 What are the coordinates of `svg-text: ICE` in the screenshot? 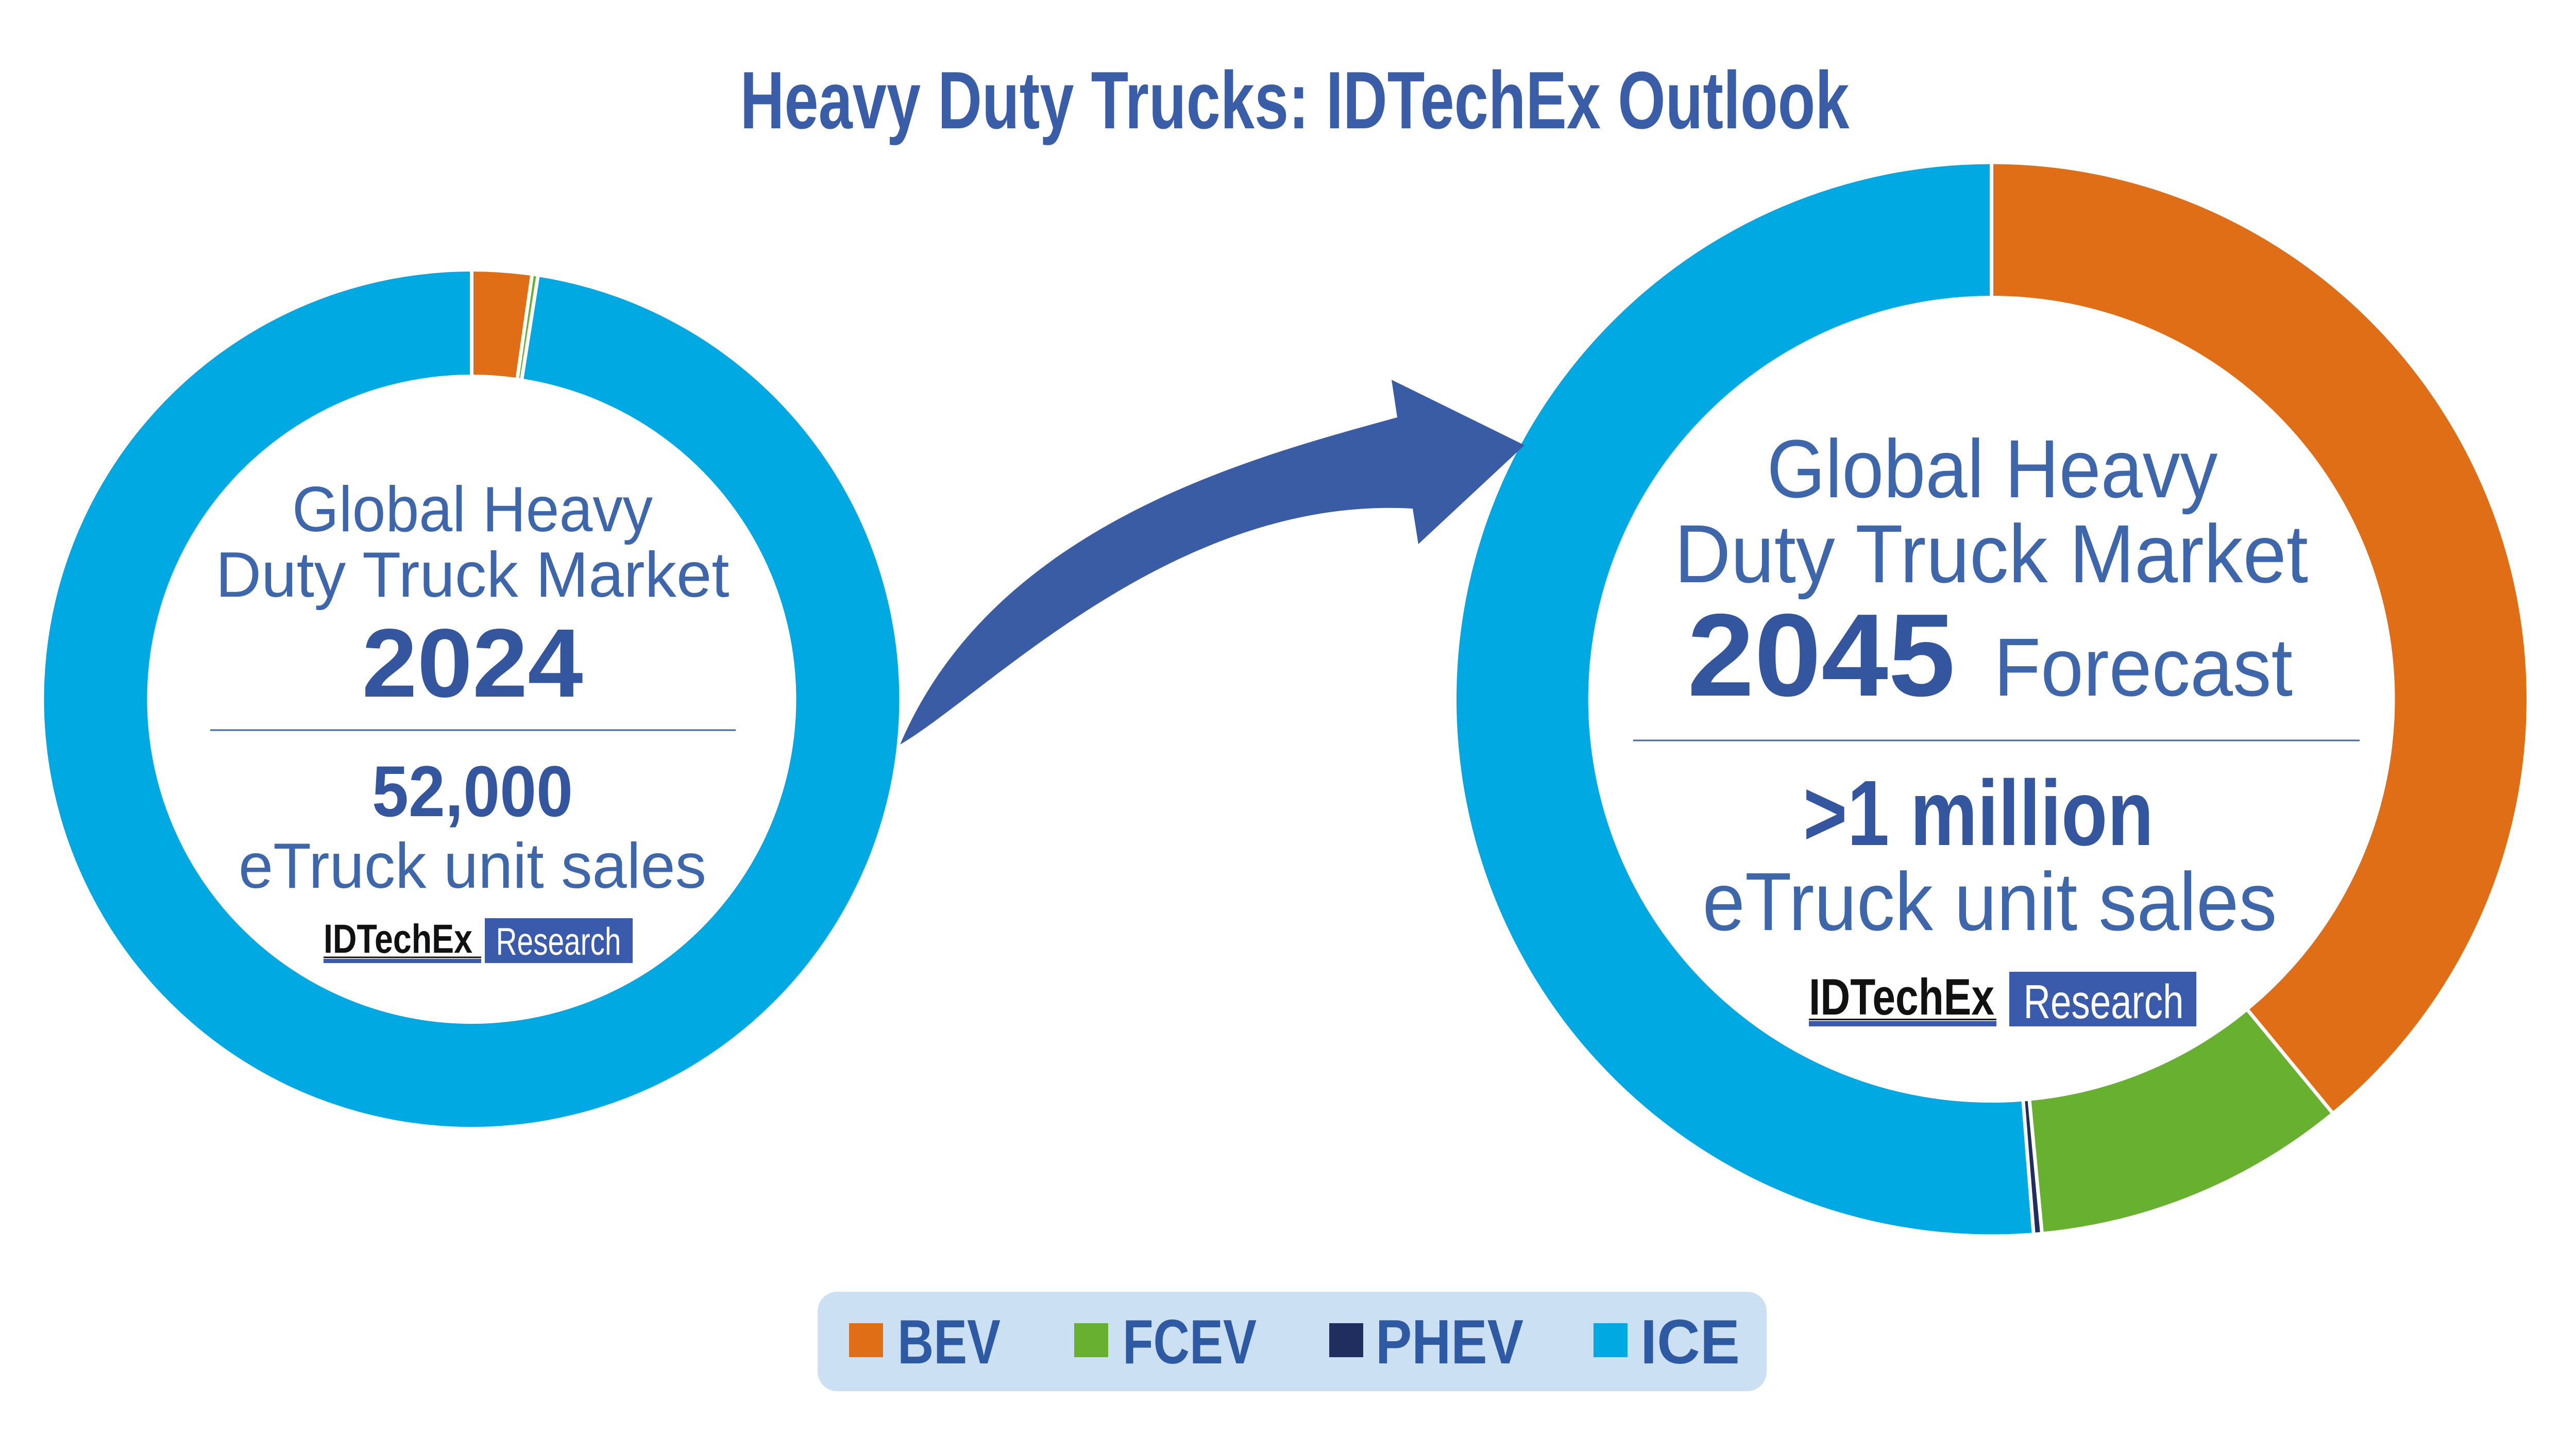 It's located at (1690, 1342).